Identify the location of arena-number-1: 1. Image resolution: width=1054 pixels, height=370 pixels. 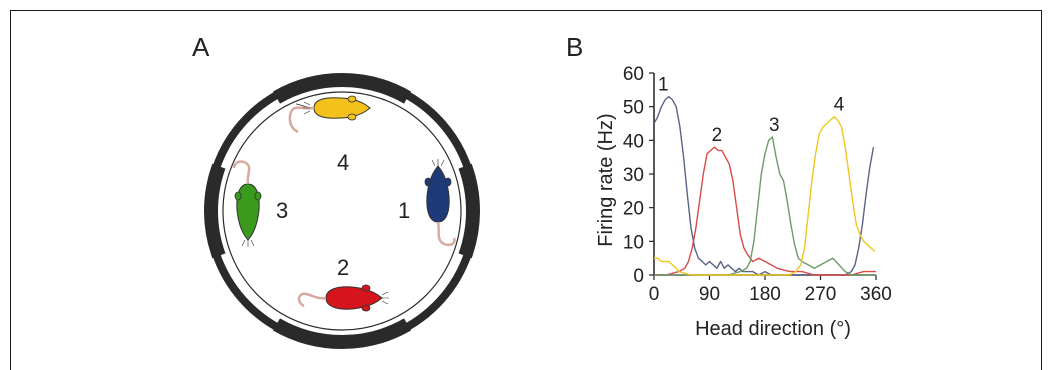
(404, 210).